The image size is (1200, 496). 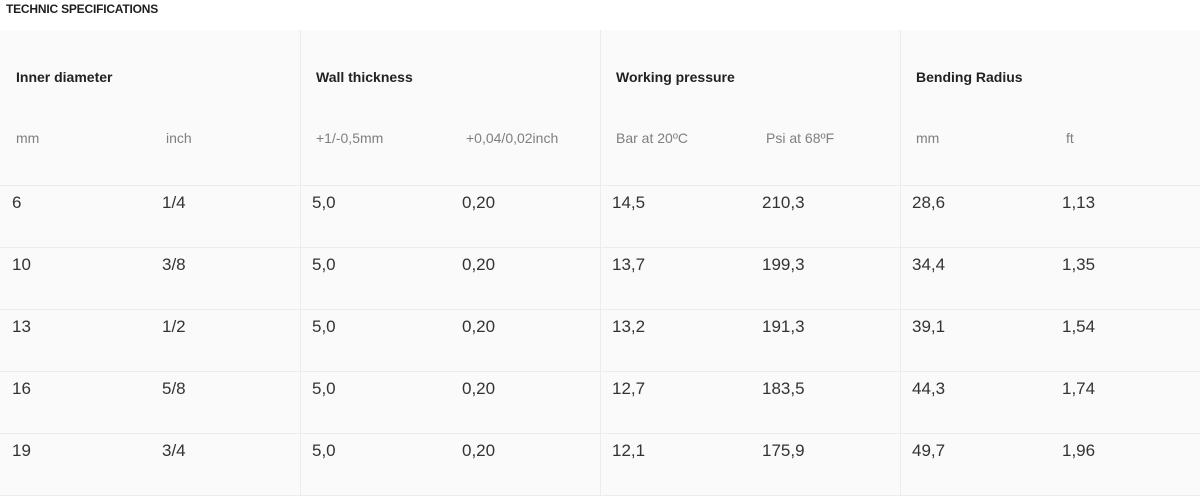 I want to click on table-cell: 13, so click(x=21, y=326).